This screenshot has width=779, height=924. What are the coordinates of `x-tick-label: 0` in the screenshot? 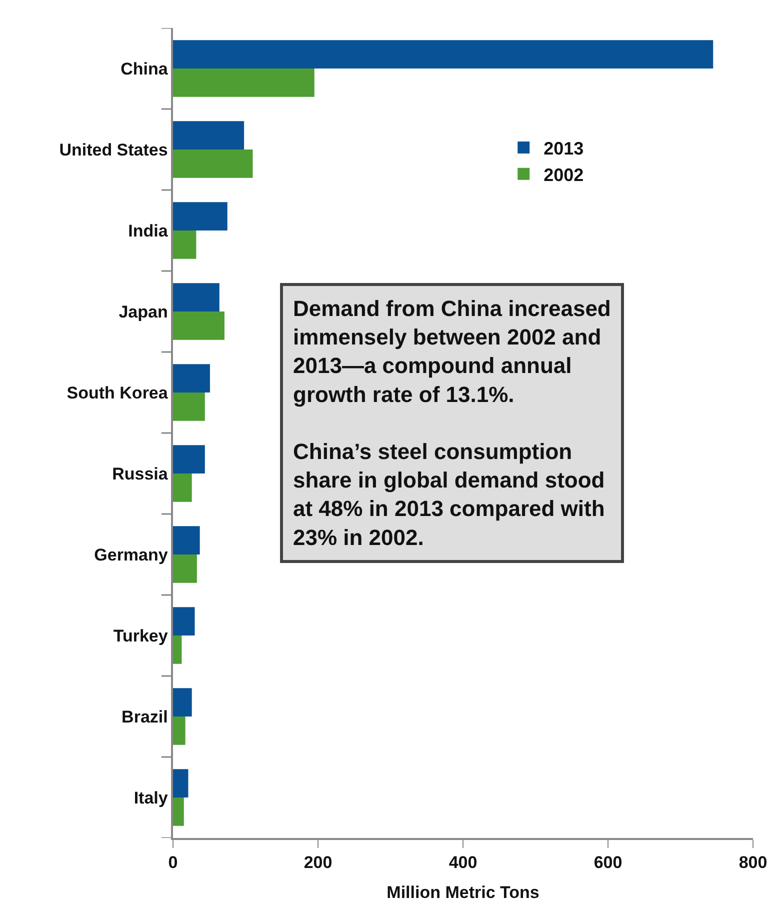 It's located at (173, 862).